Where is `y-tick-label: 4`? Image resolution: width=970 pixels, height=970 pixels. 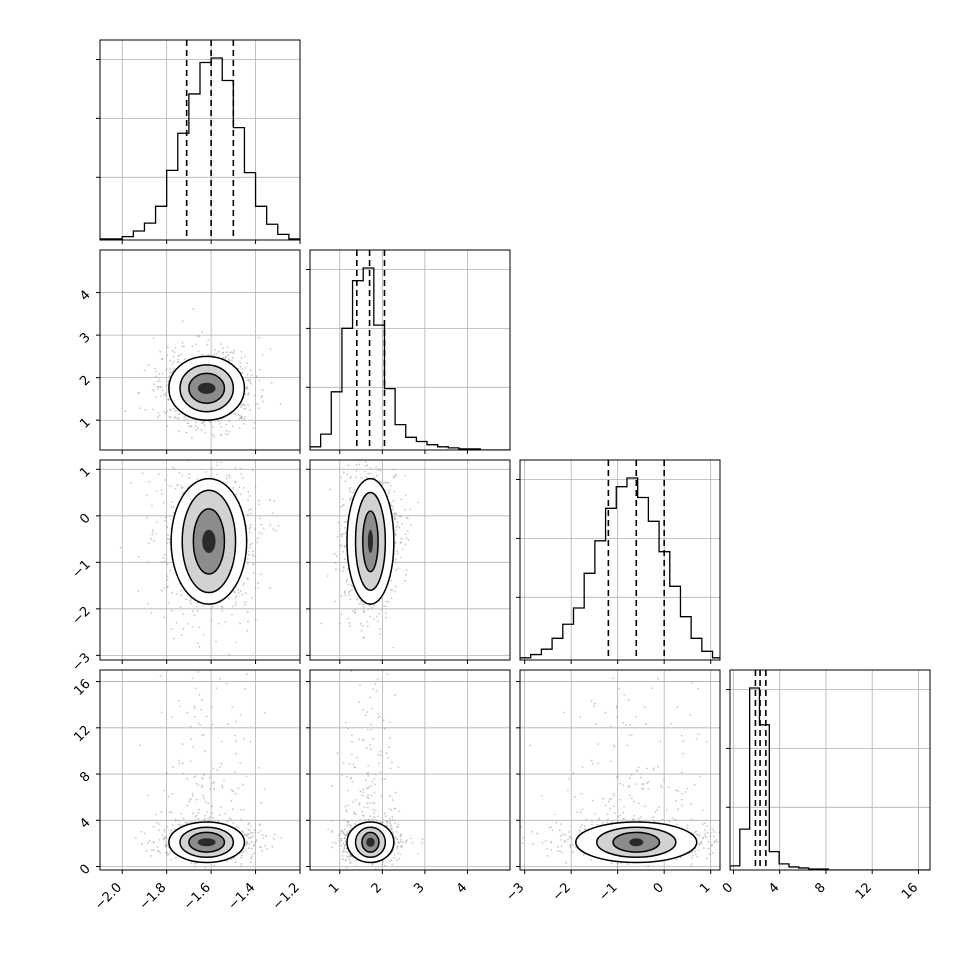 y-tick-label: 4 is located at coordinates (85, 296).